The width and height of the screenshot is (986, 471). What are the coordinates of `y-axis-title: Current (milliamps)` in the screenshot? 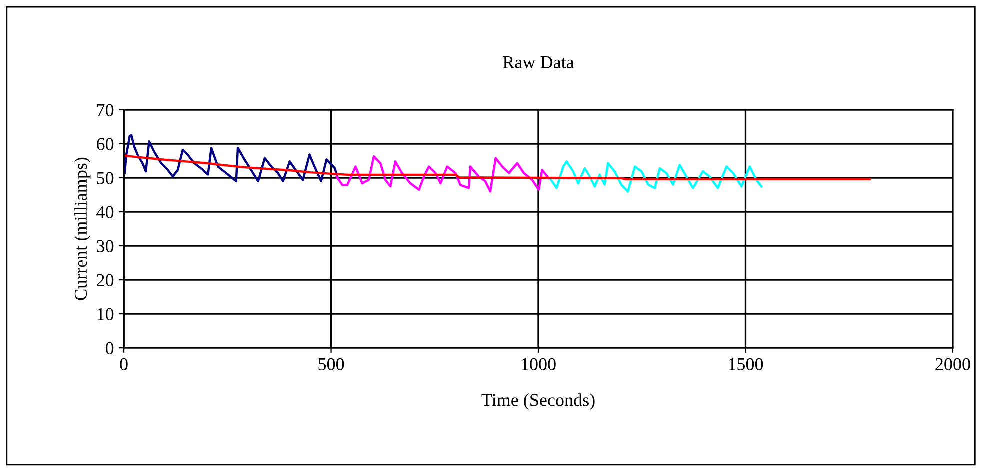 It's located at (82, 229).